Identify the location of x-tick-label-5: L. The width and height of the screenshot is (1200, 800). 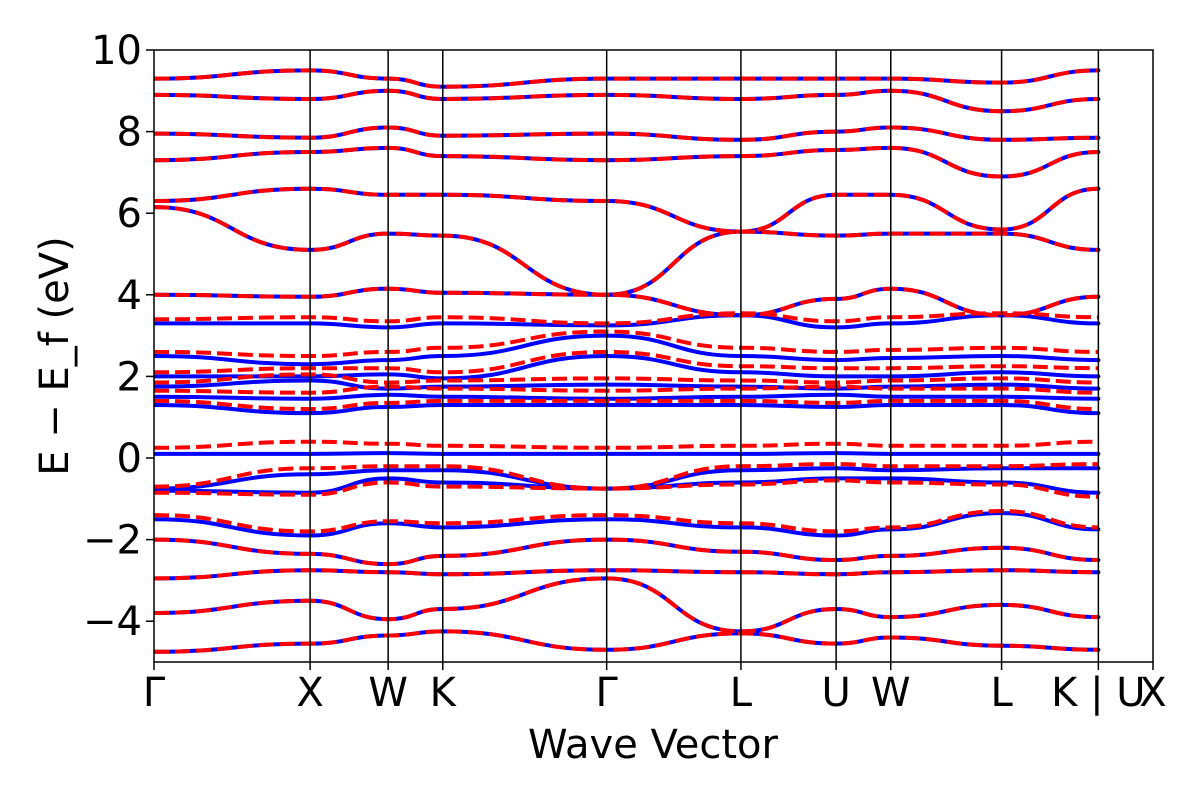
(741, 693).